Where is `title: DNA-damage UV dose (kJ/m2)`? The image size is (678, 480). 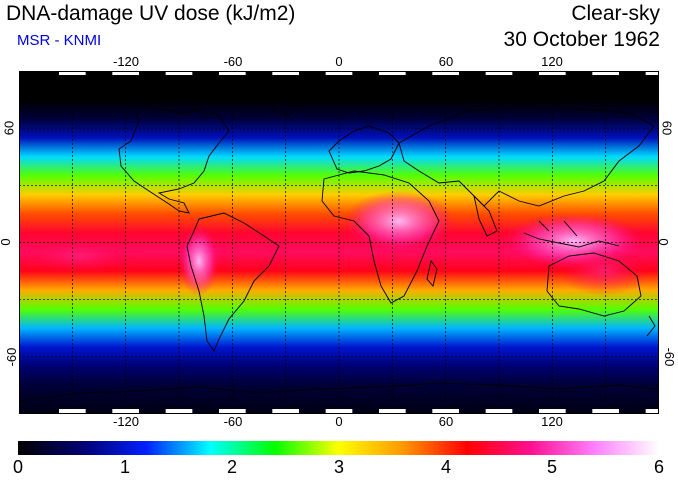 title: DNA-damage UV dose (kJ/m2) is located at coordinates (151, 13).